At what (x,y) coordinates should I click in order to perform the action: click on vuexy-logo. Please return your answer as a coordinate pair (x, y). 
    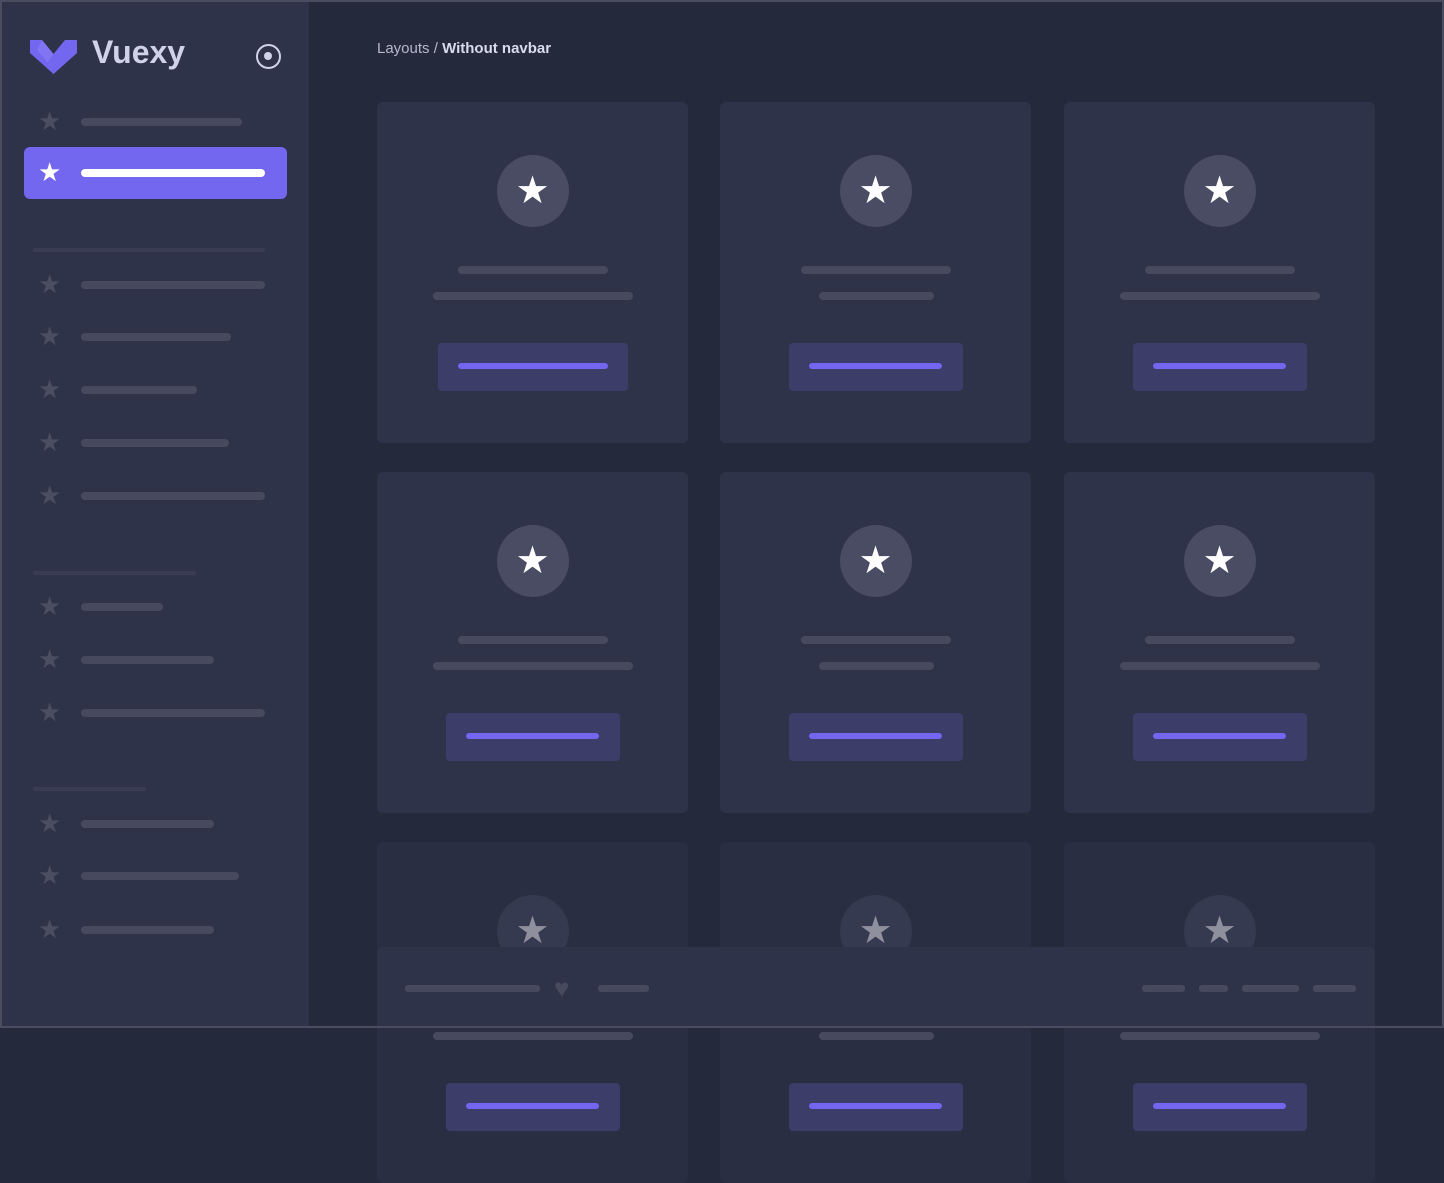
    Looking at the image, I should click on (53, 57).